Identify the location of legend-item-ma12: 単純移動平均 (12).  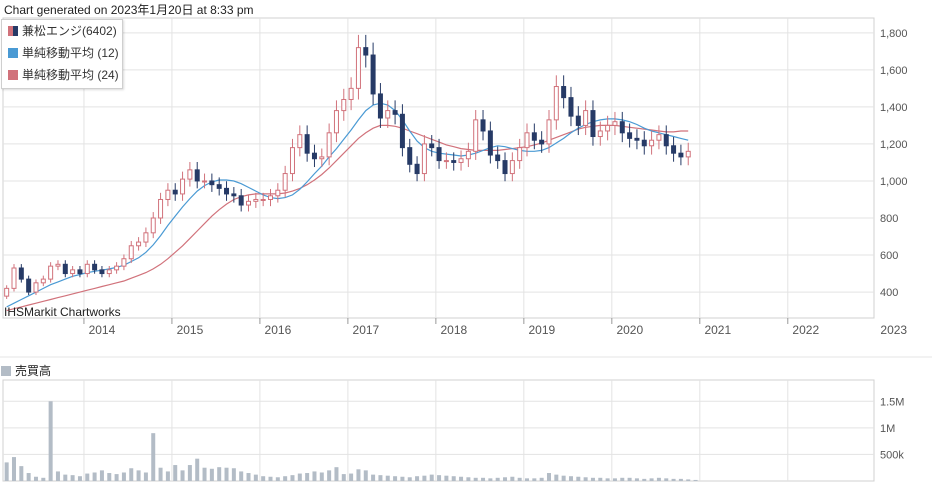
(62, 53).